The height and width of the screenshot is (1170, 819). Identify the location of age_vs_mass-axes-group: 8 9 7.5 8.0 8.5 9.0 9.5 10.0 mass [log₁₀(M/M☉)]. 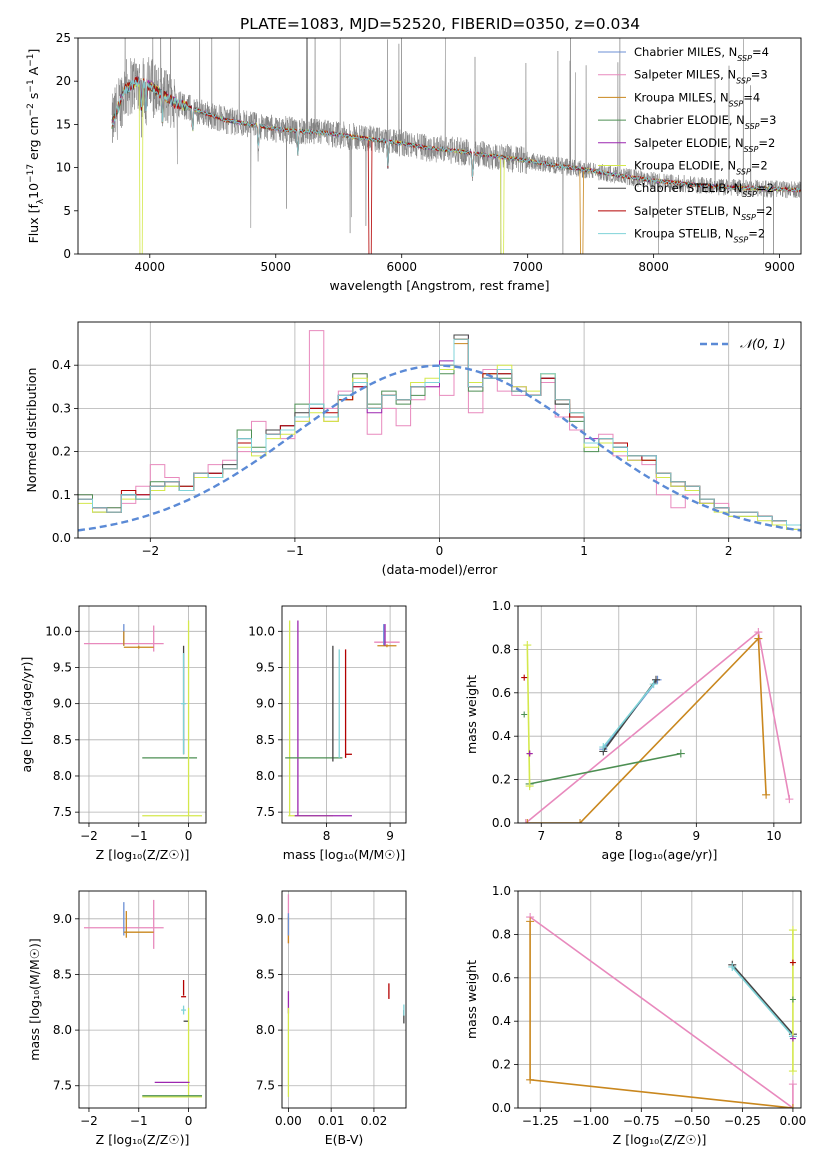
(327, 733).